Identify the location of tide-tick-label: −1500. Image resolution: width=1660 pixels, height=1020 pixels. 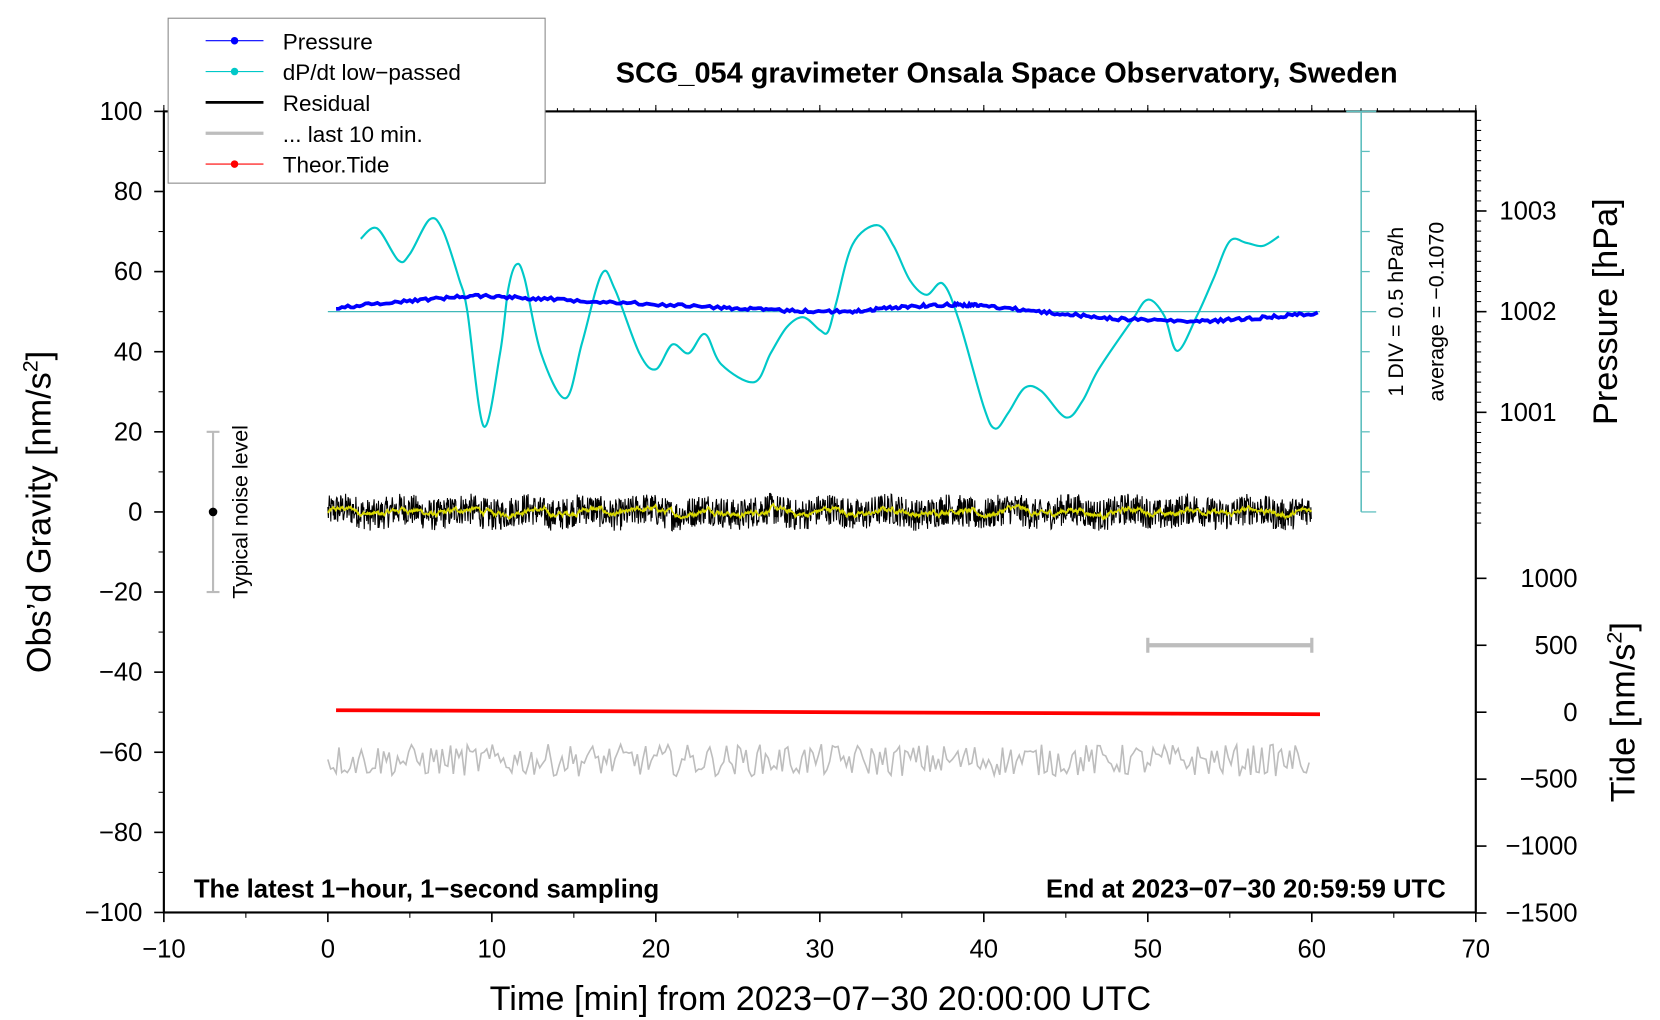
(1541, 914).